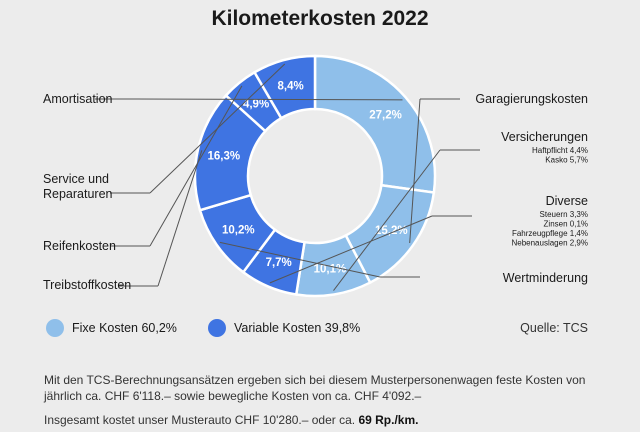  Describe the element at coordinates (330, 269) in the screenshot. I see `slice-value-label: 10,1%` at that location.